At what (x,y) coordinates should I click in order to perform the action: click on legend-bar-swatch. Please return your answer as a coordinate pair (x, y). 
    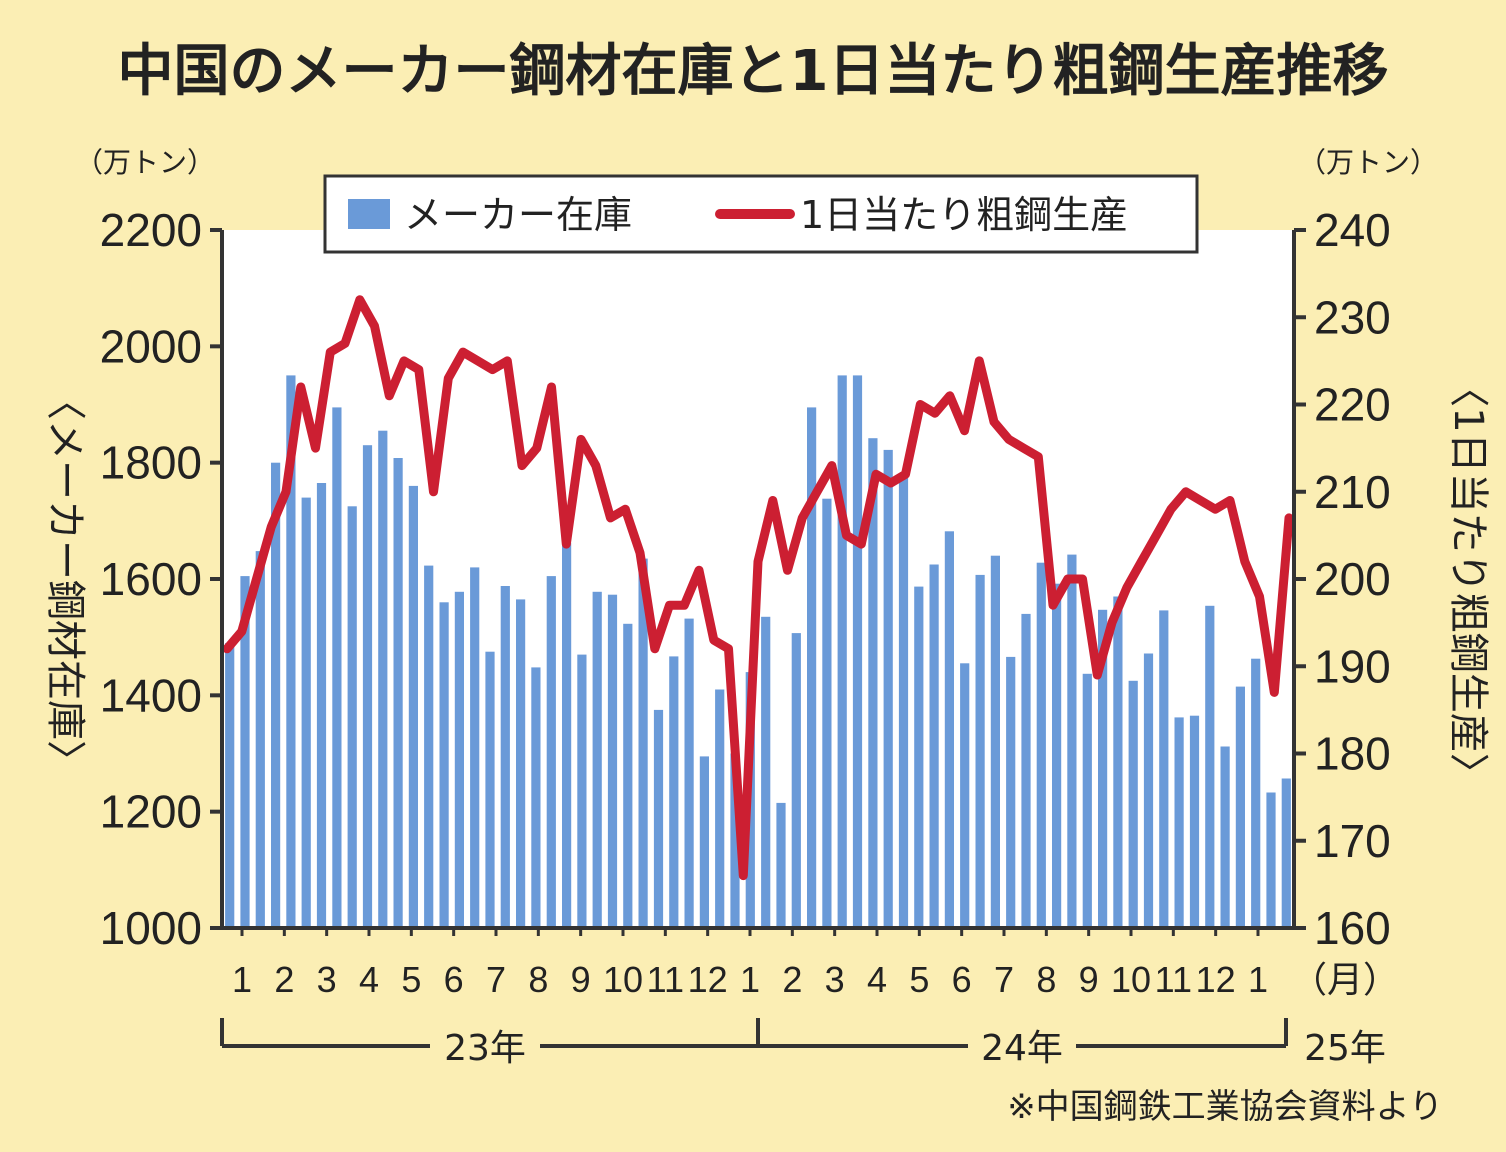
    Looking at the image, I should click on (369, 214).